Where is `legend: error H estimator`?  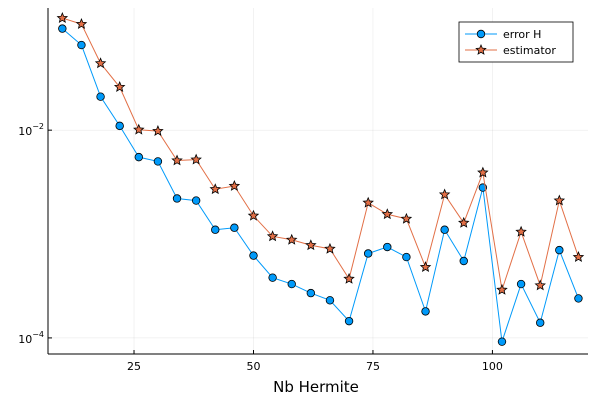 legend: error H estimator is located at coordinates (516, 42).